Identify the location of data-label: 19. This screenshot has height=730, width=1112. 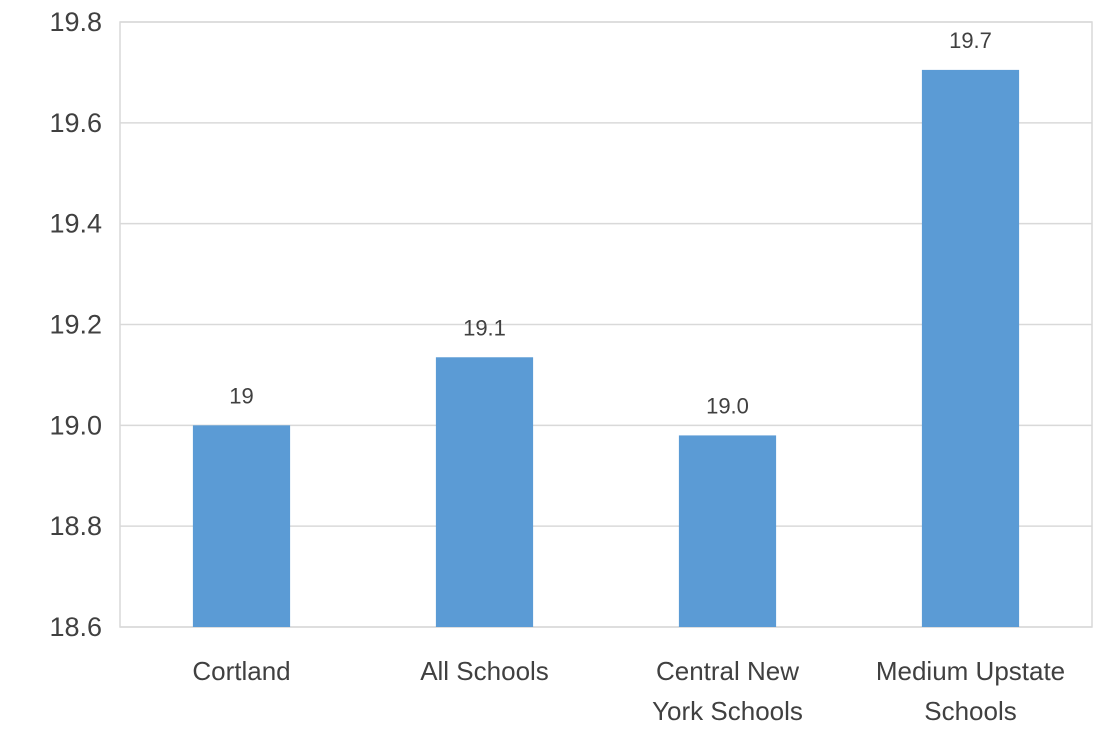
(241, 395).